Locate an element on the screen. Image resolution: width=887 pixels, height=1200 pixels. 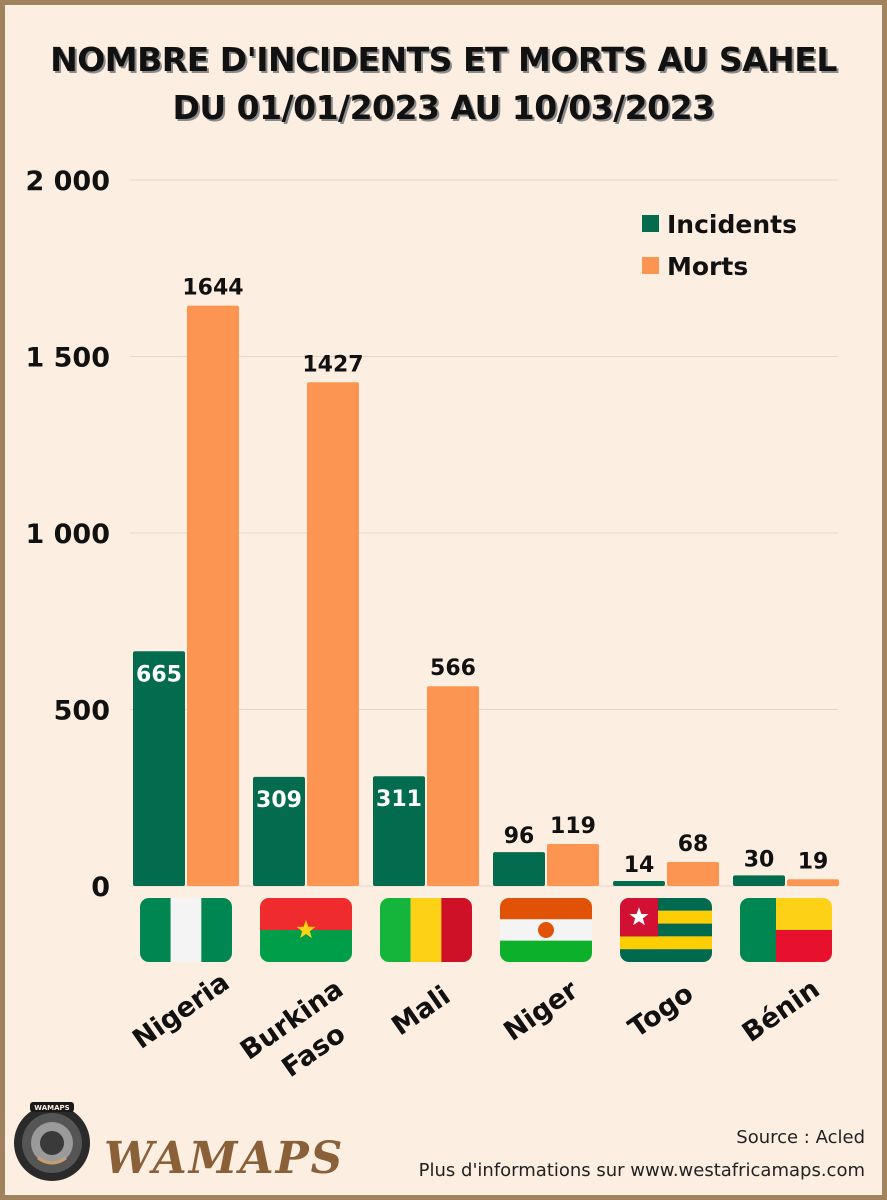
data-label-incidents: 14 is located at coordinates (639, 865).